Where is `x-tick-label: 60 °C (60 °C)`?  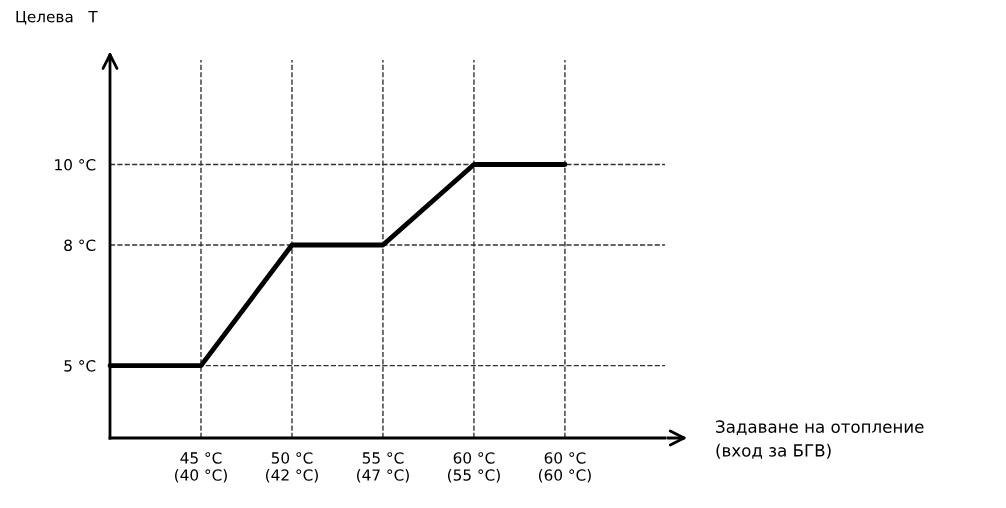
x-tick-label: 60 °C (60 °C) is located at coordinates (564, 467).